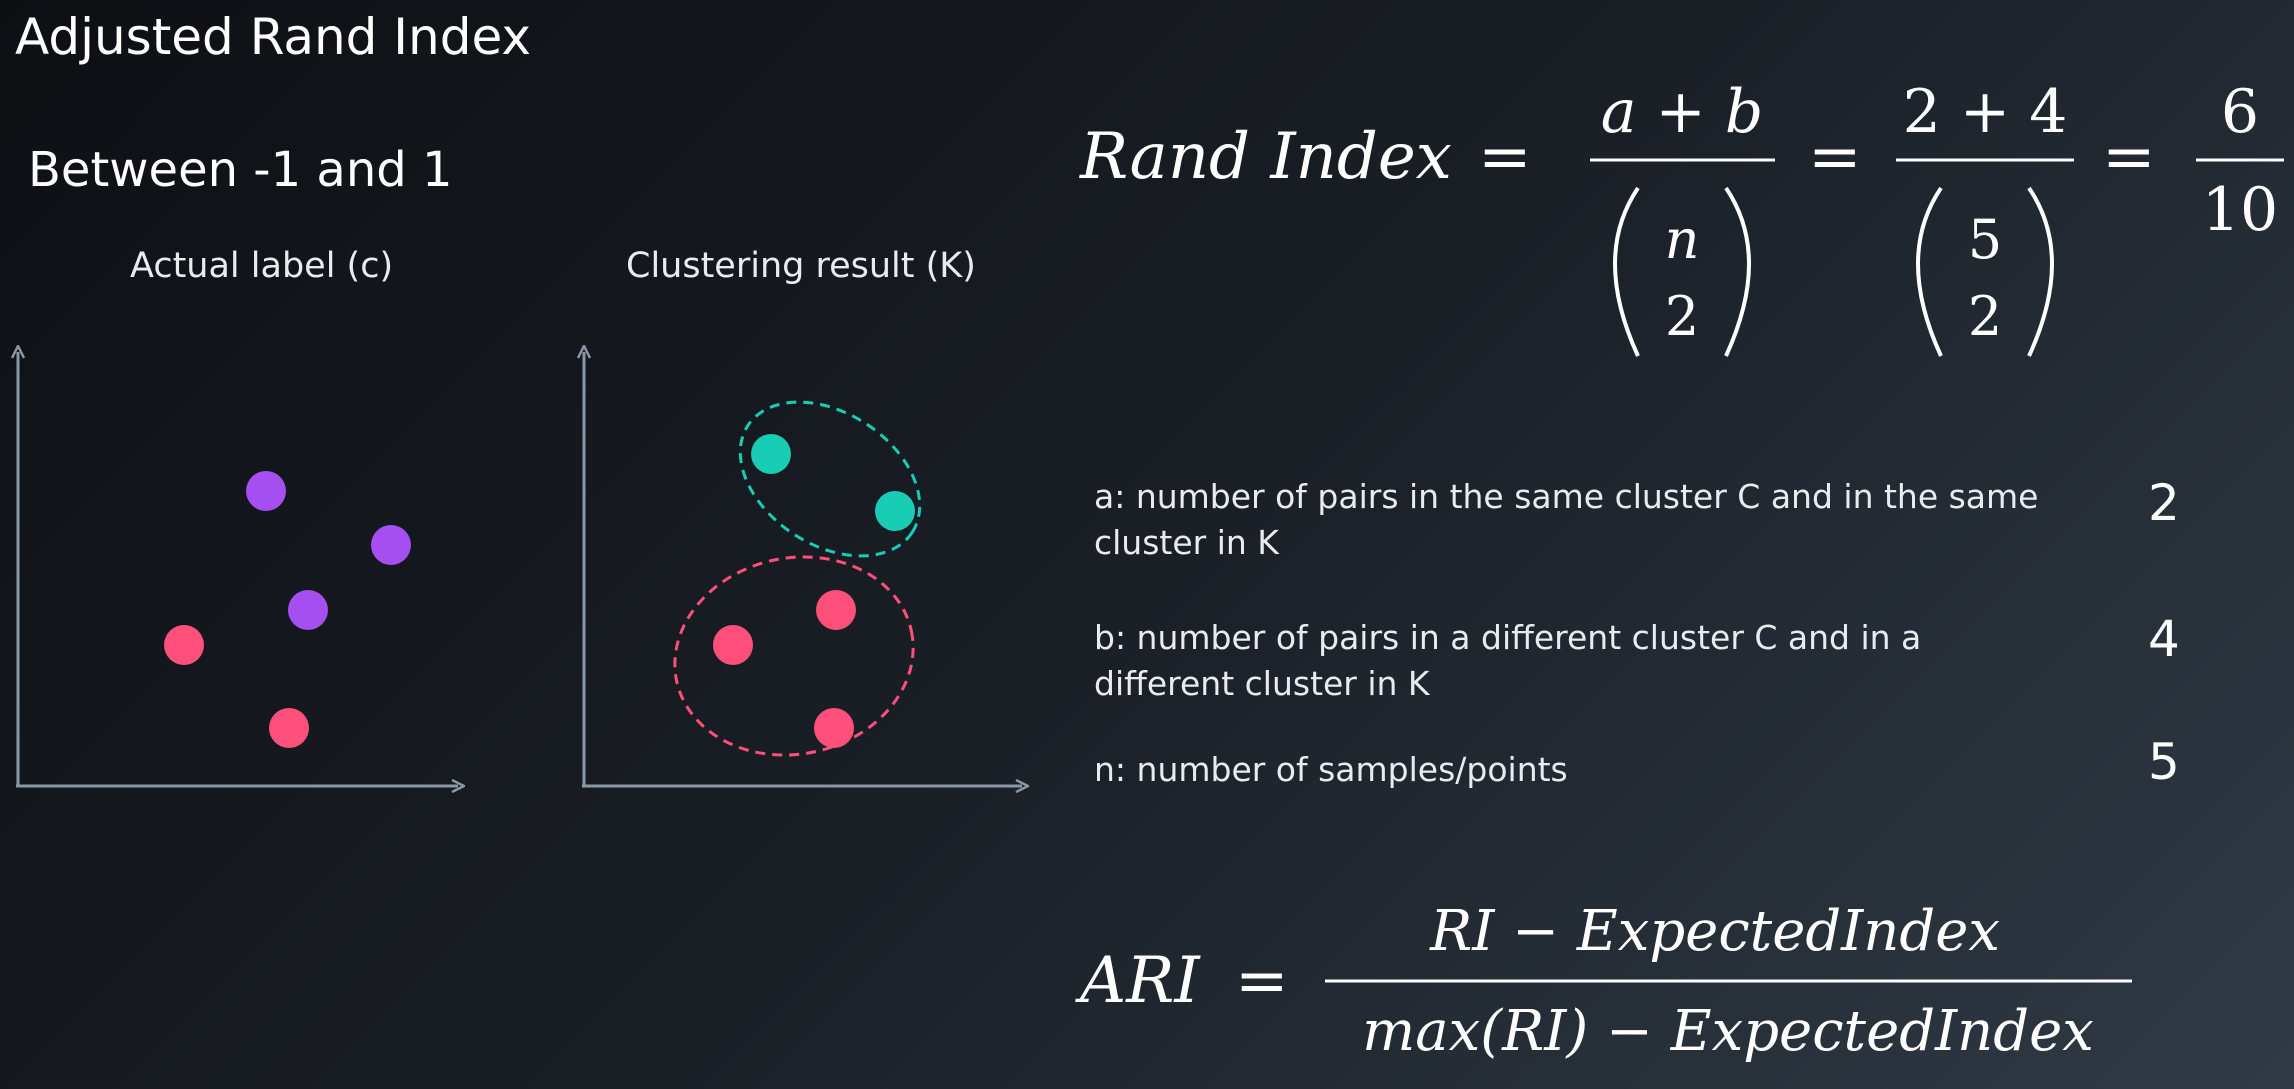  Describe the element at coordinates (1728, 1031) in the screenshot. I see `ari-denominator: max(RI) − ExpectedIndex` at that location.